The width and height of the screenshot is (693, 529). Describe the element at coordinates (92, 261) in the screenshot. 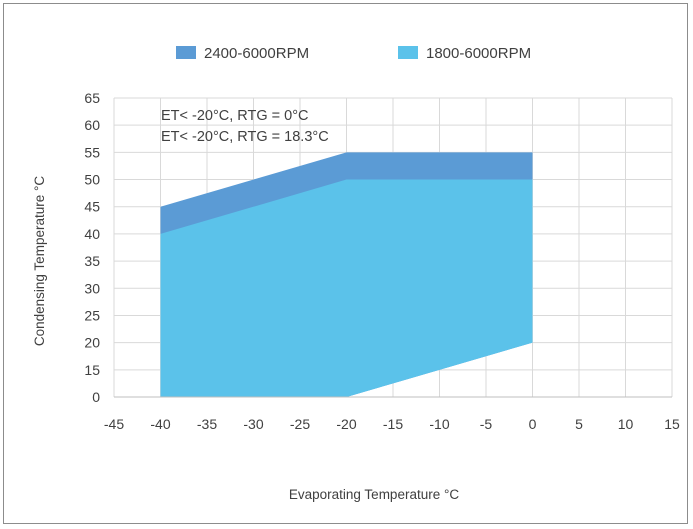

I see `y-tick-label: 35` at that location.